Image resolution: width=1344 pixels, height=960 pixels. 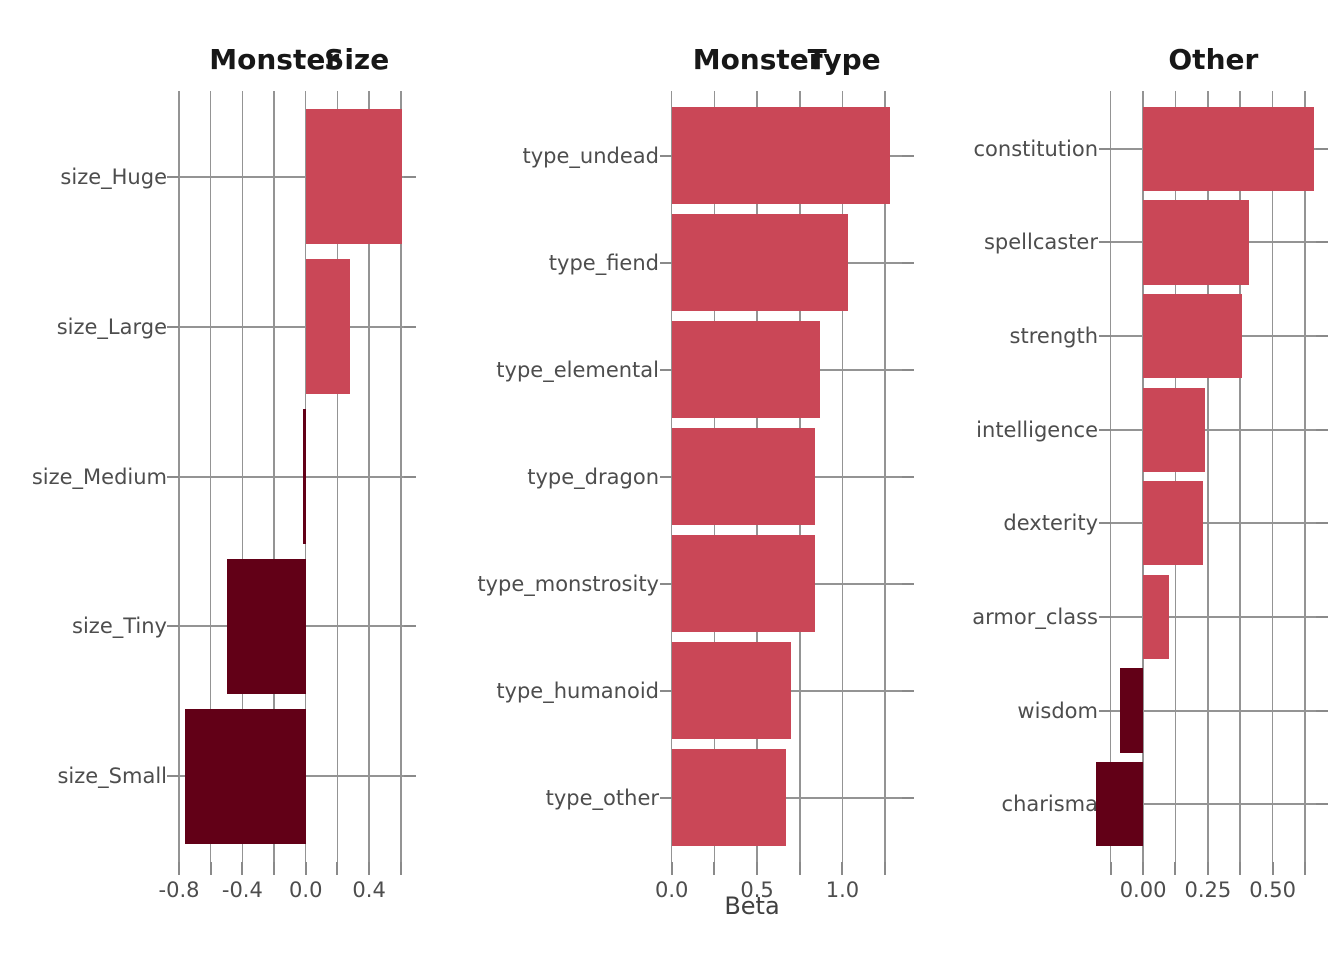 What do you see at coordinates (1053, 336) in the screenshot?
I see `category-label-strength: strength` at bounding box center [1053, 336].